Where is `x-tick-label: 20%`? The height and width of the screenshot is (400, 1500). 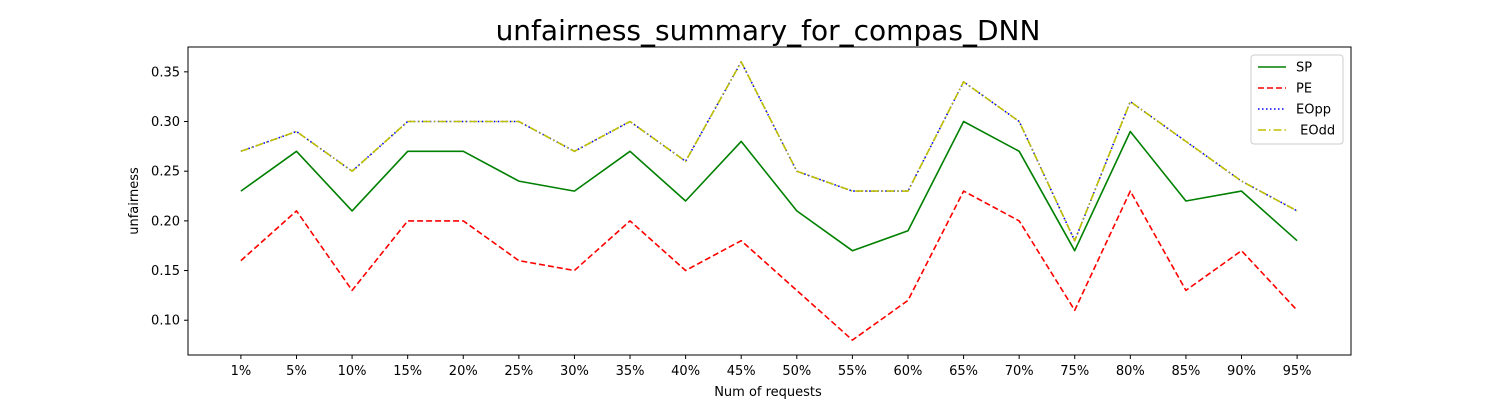
x-tick-label: 20% is located at coordinates (463, 371).